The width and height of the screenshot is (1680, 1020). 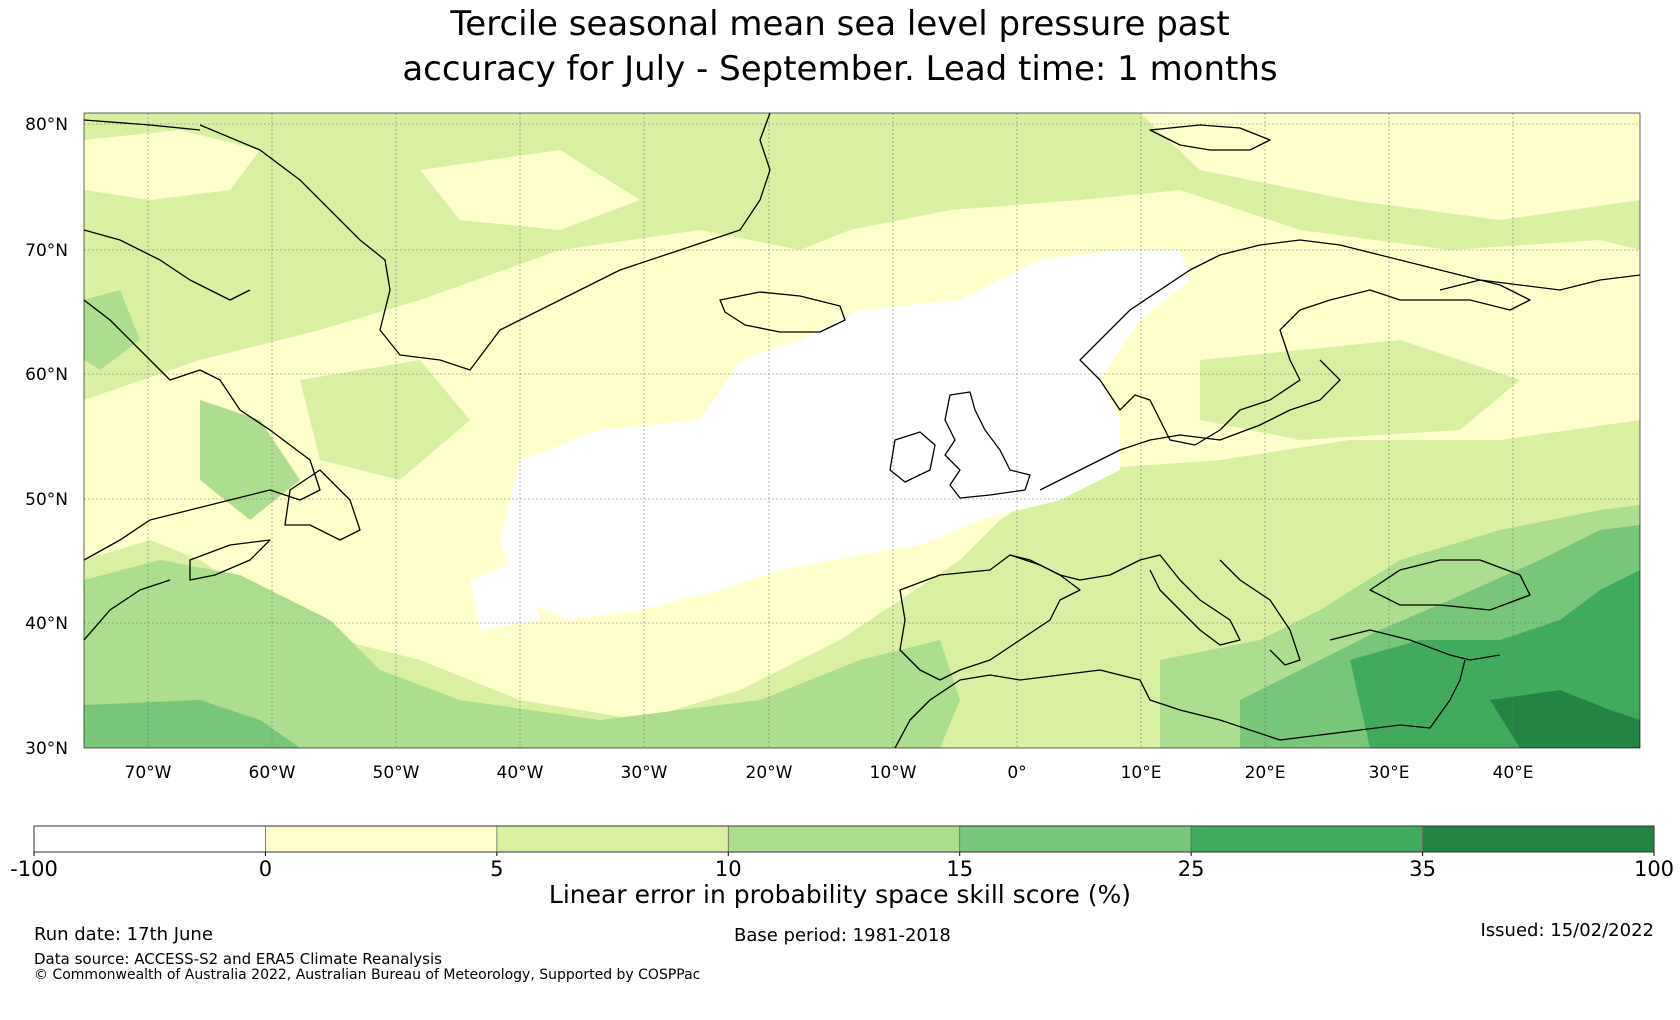 What do you see at coordinates (769, 773) in the screenshot?
I see `lon-label: 20°W` at bounding box center [769, 773].